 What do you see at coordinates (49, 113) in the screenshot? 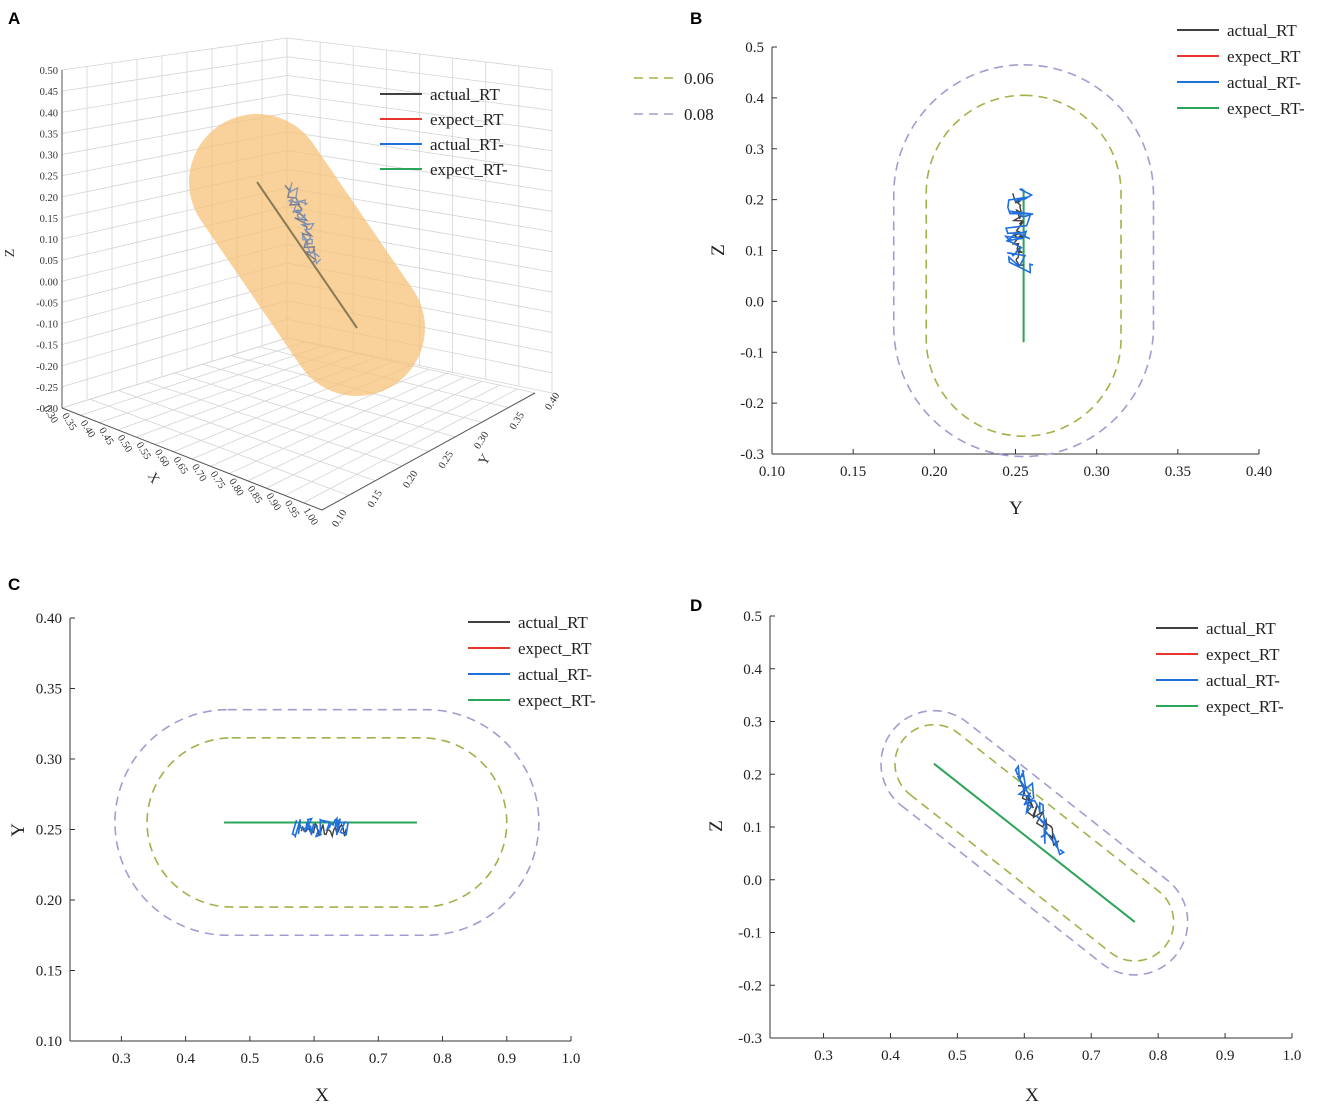
I see `a-z-tick-label: 0.40` at bounding box center [49, 113].